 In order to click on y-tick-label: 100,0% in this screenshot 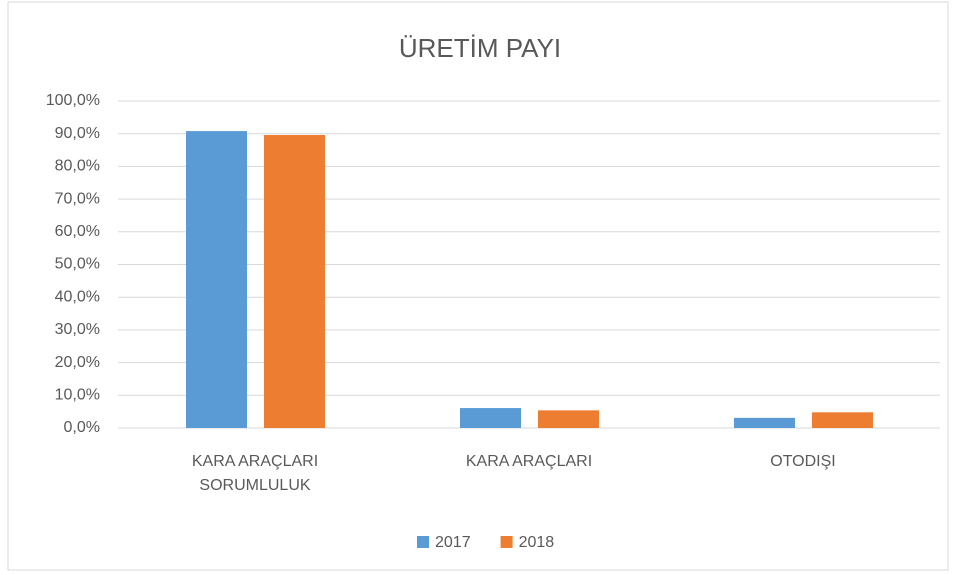, I will do `click(73, 100)`.